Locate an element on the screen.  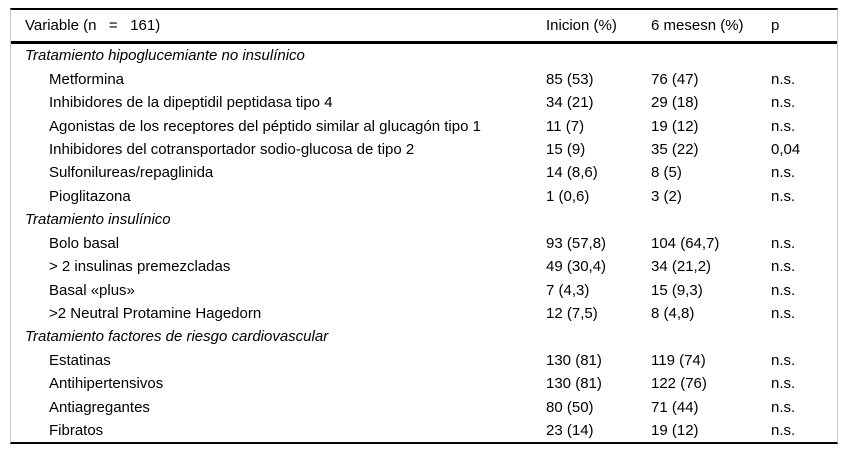
cell-6meses: 104 (64,7) is located at coordinates (685, 243).